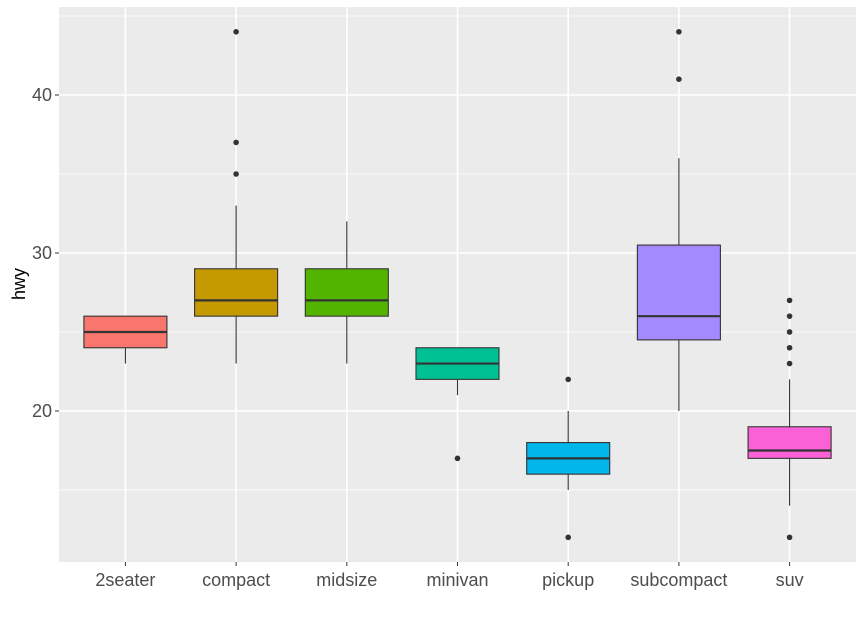  I want to click on y-tick-label: 40, so click(42, 95).